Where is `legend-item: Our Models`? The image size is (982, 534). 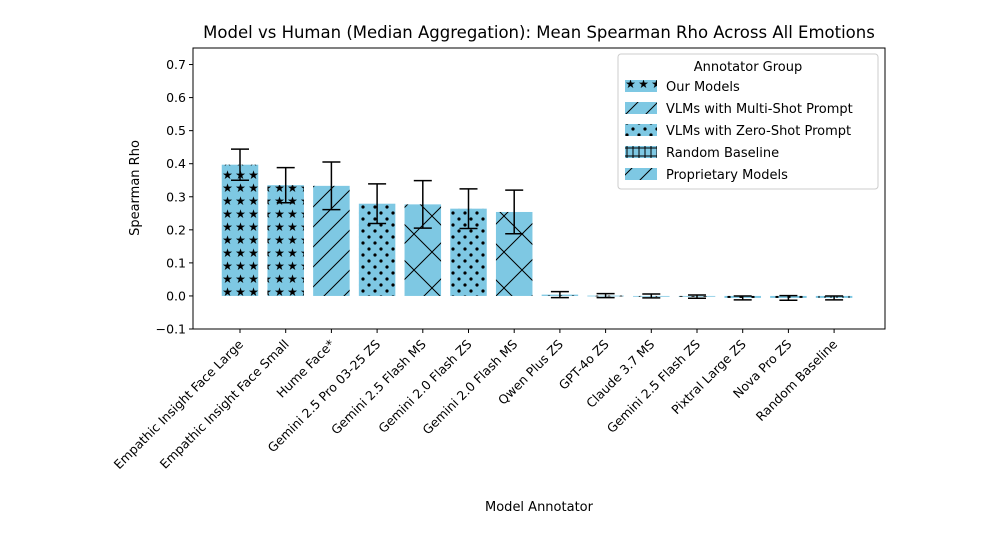 legend-item: Our Models is located at coordinates (682, 87).